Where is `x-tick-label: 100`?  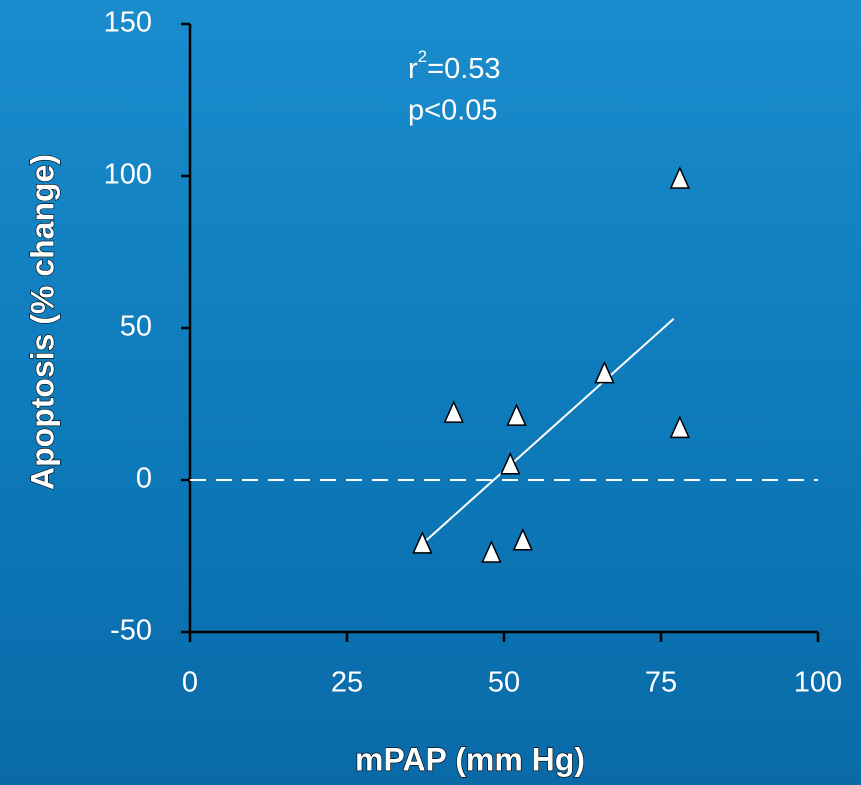 x-tick-label: 100 is located at coordinates (818, 683).